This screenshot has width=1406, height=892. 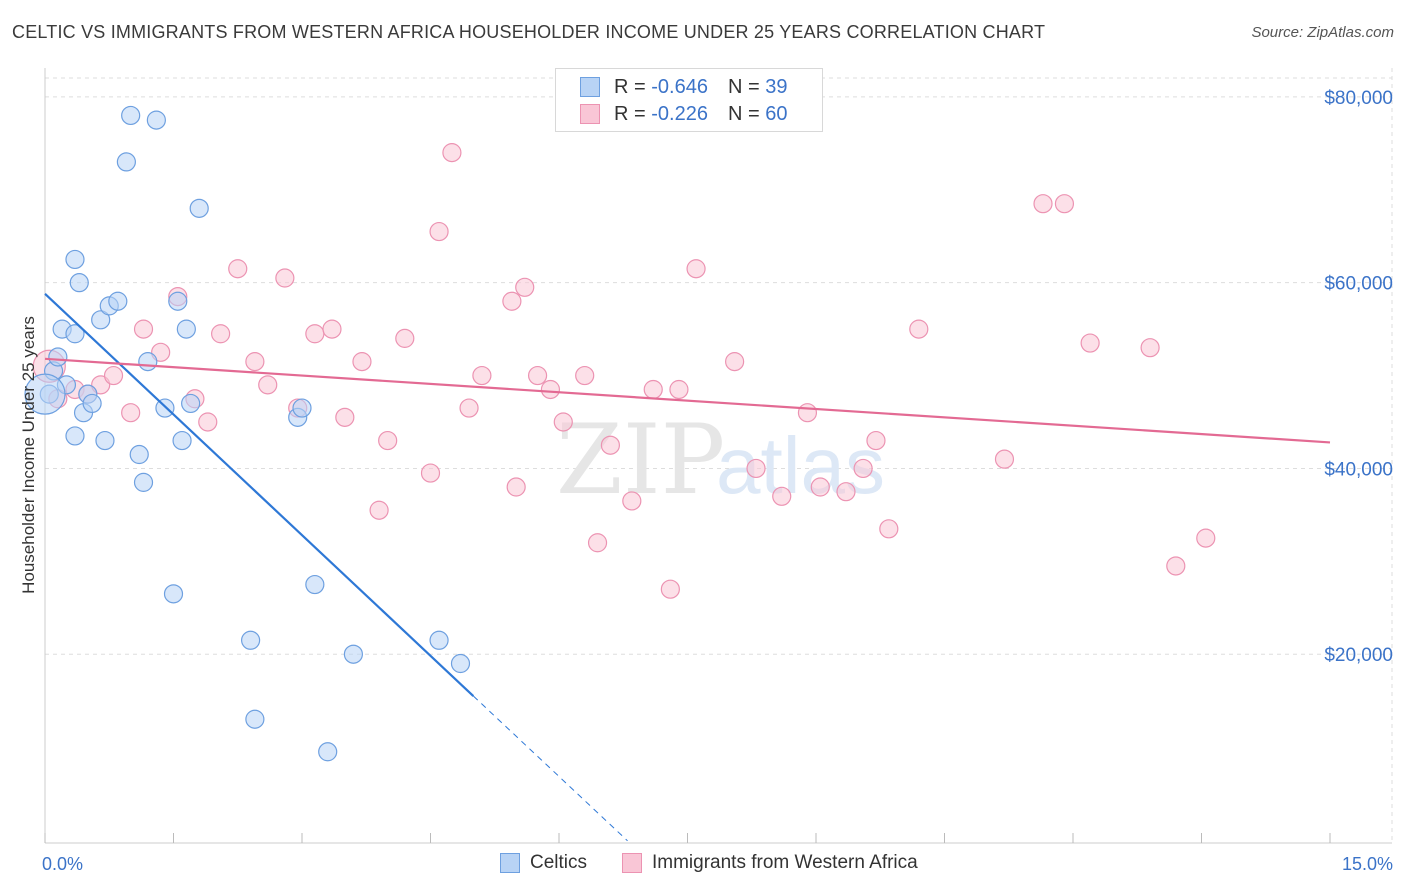 I want to click on y-tick-label: $60,000, so click(x=1358, y=284).